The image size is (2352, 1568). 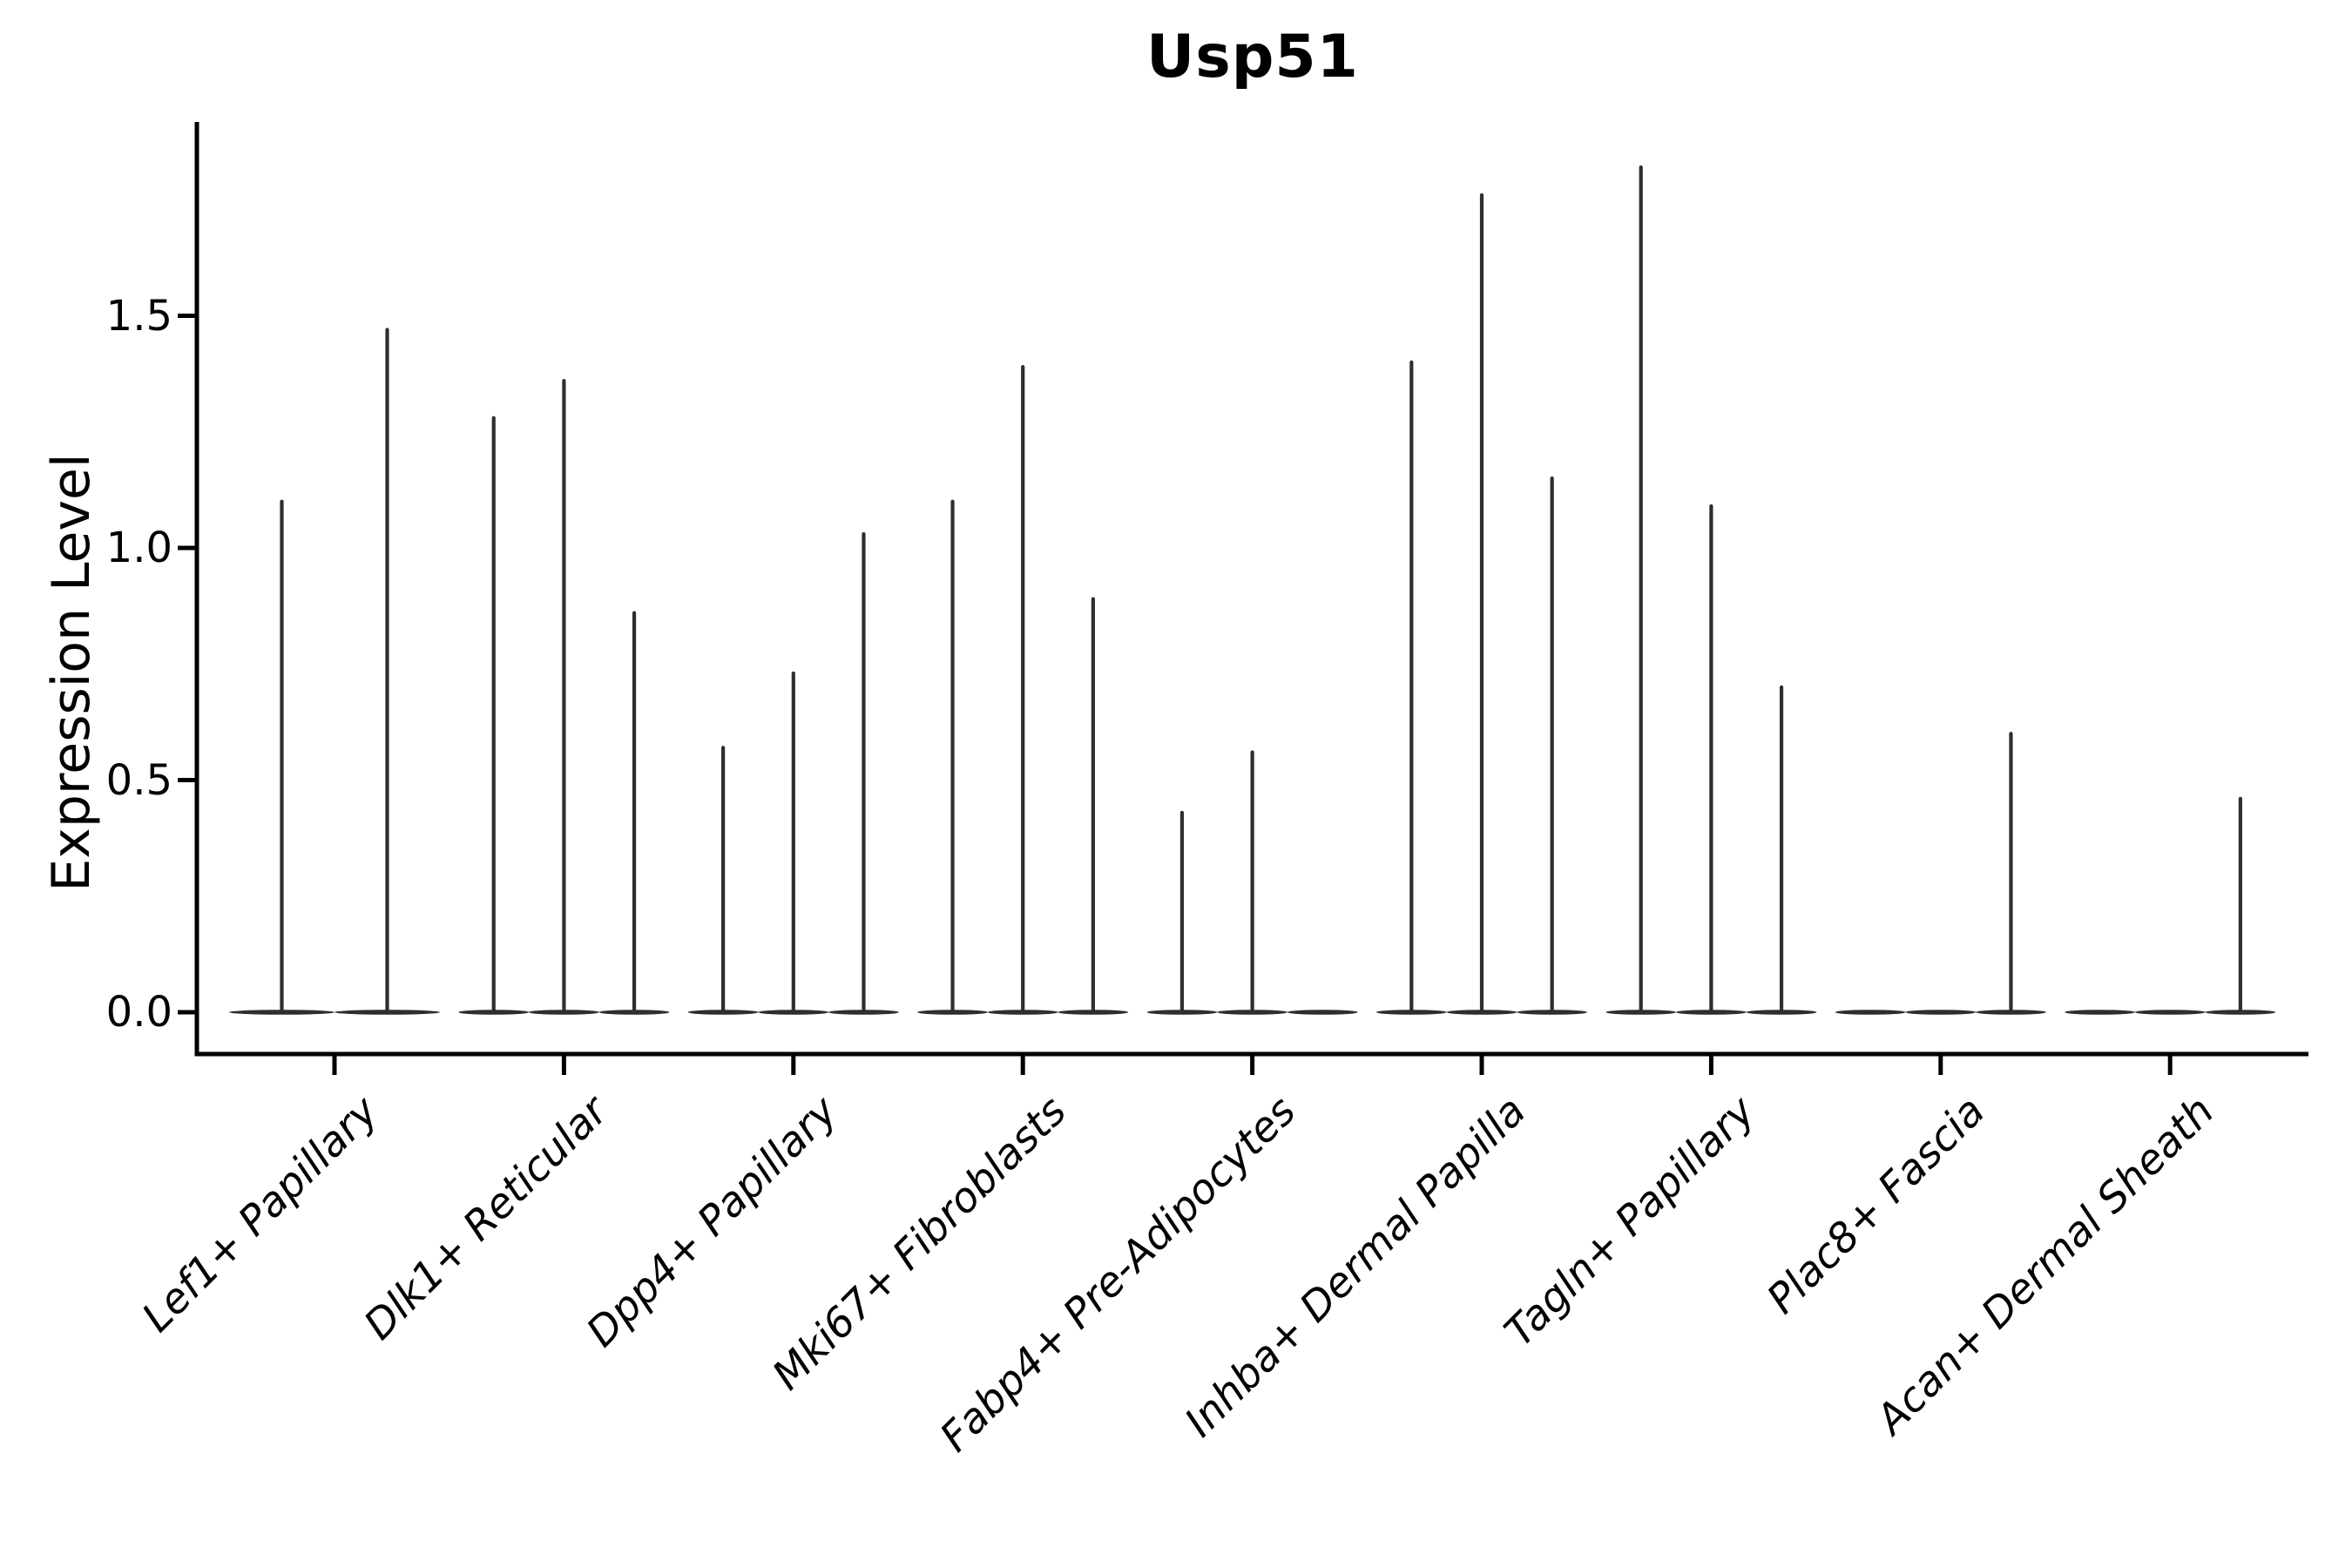 What do you see at coordinates (138, 780) in the screenshot?
I see `y-tick-label: 0.5` at bounding box center [138, 780].